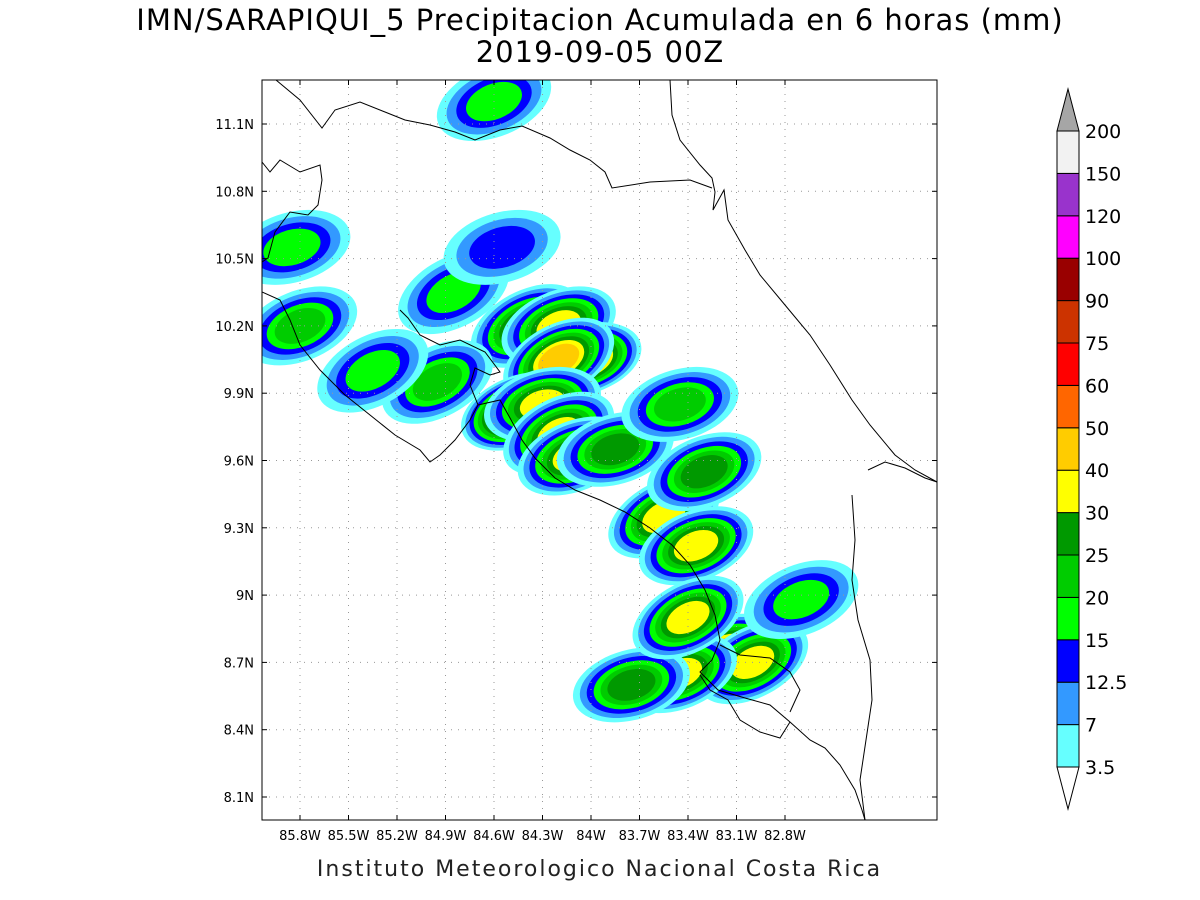 This screenshot has width=1200, height=900. What do you see at coordinates (234, 192) in the screenshot?
I see `lat-tick-label: 10.8N` at bounding box center [234, 192].